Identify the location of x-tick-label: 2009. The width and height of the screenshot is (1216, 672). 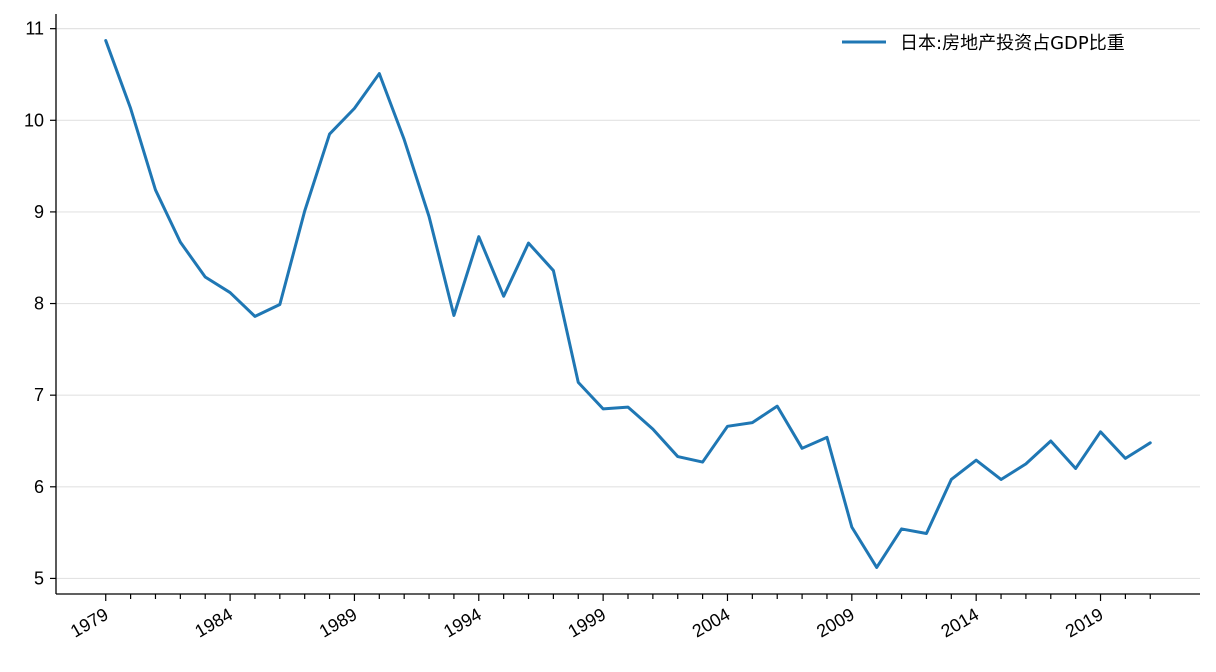
(835, 622).